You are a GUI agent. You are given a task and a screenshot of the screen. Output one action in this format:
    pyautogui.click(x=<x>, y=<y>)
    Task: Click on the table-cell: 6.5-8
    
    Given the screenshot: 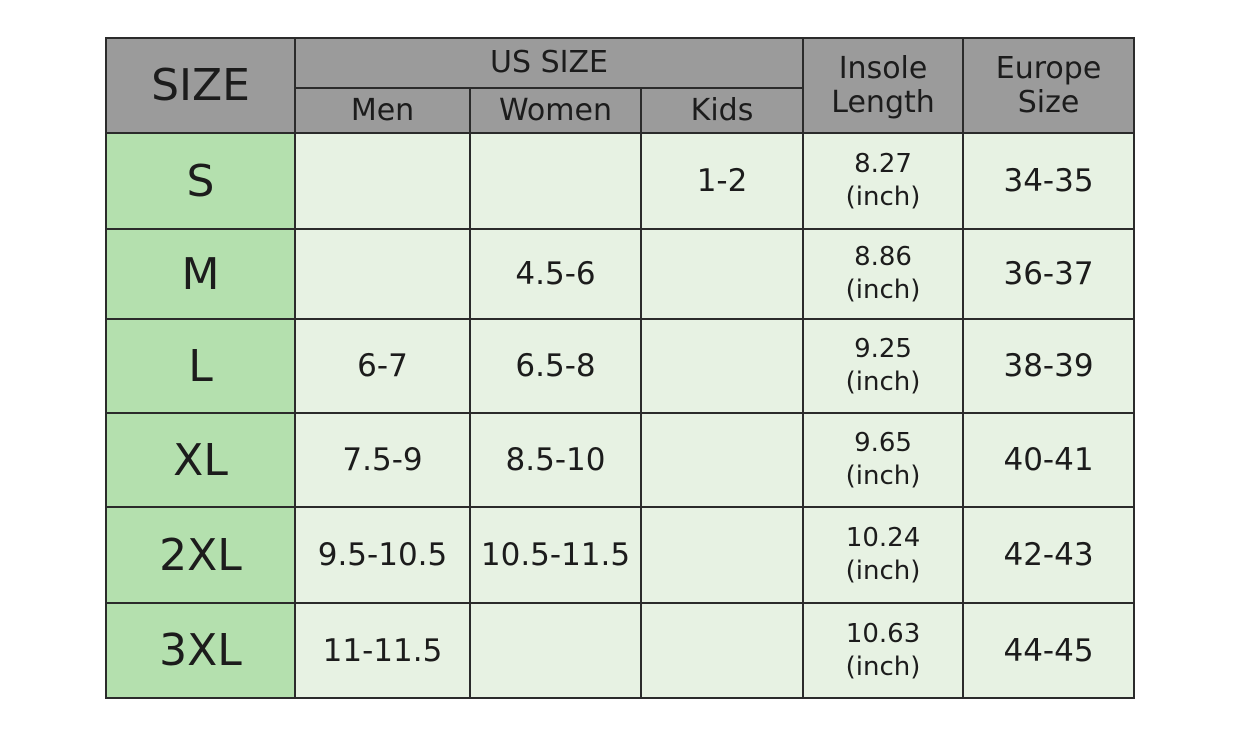 What is the action you would take?
    pyautogui.click(x=555, y=366)
    